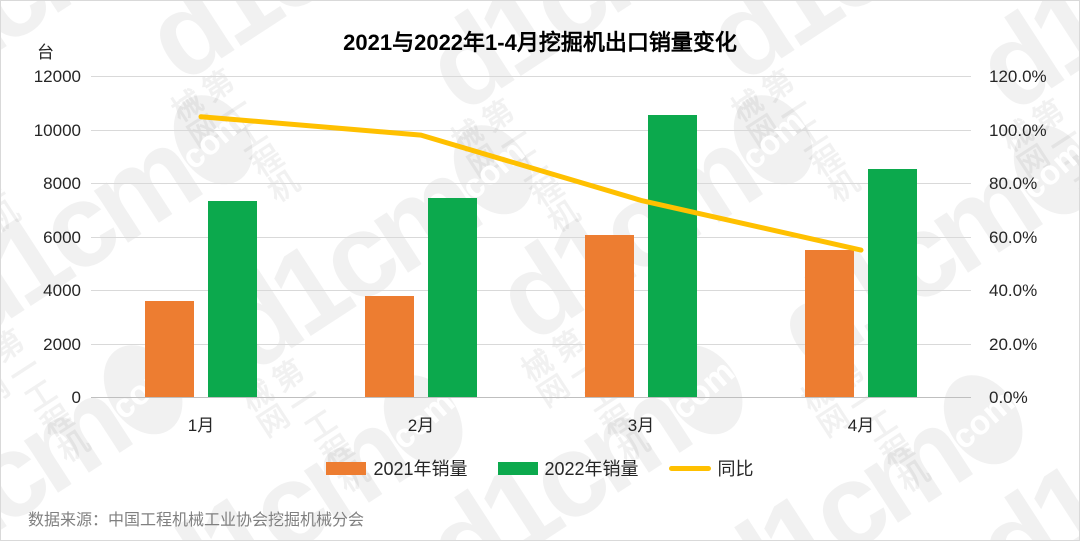  Describe the element at coordinates (1013, 237) in the screenshot. I see `right-axis-tick-label: 60.0%` at that location.